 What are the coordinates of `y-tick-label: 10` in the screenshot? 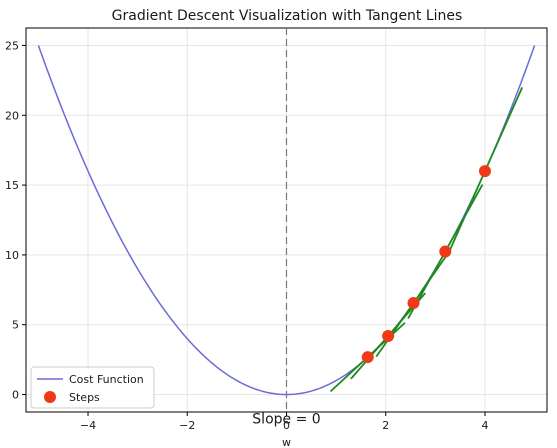 It's located at (12, 255).